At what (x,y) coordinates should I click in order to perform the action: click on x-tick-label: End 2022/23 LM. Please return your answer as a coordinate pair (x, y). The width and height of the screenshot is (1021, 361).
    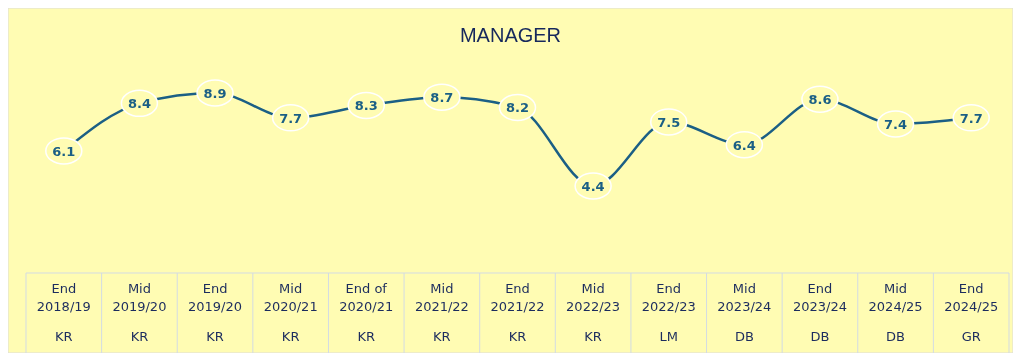
    Looking at the image, I should click on (668, 312).